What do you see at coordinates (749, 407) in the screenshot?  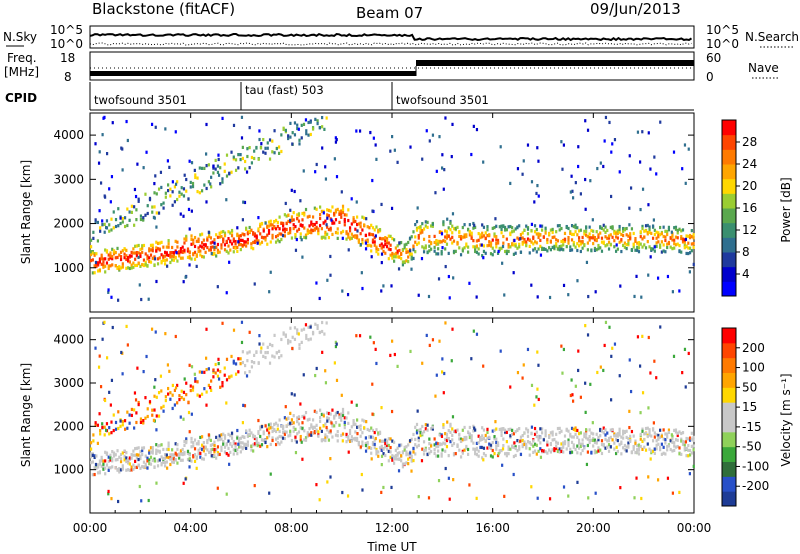 I see `colorbar-tick-label: 15` at bounding box center [749, 407].